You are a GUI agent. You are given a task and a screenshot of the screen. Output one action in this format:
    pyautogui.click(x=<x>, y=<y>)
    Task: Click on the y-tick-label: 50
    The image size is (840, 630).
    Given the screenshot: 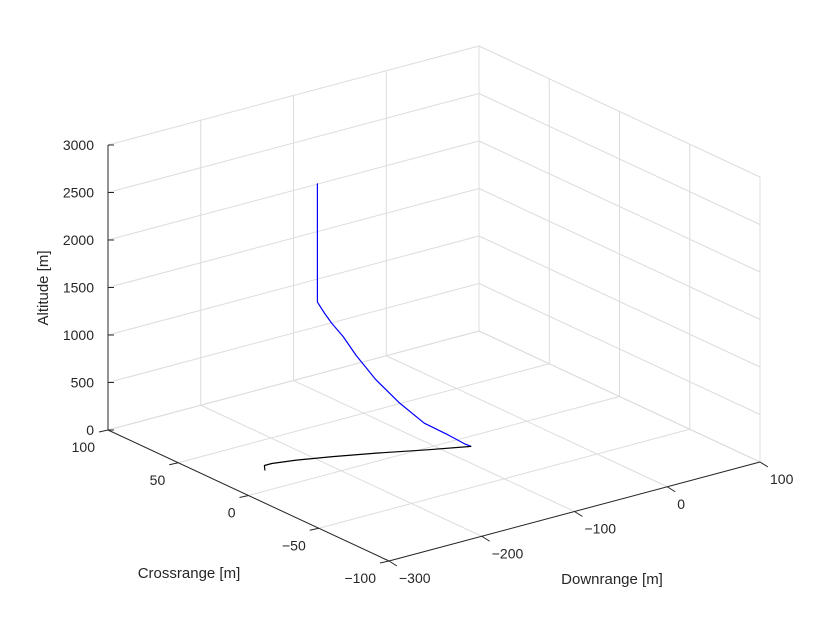 What is the action you would take?
    pyautogui.click(x=158, y=480)
    